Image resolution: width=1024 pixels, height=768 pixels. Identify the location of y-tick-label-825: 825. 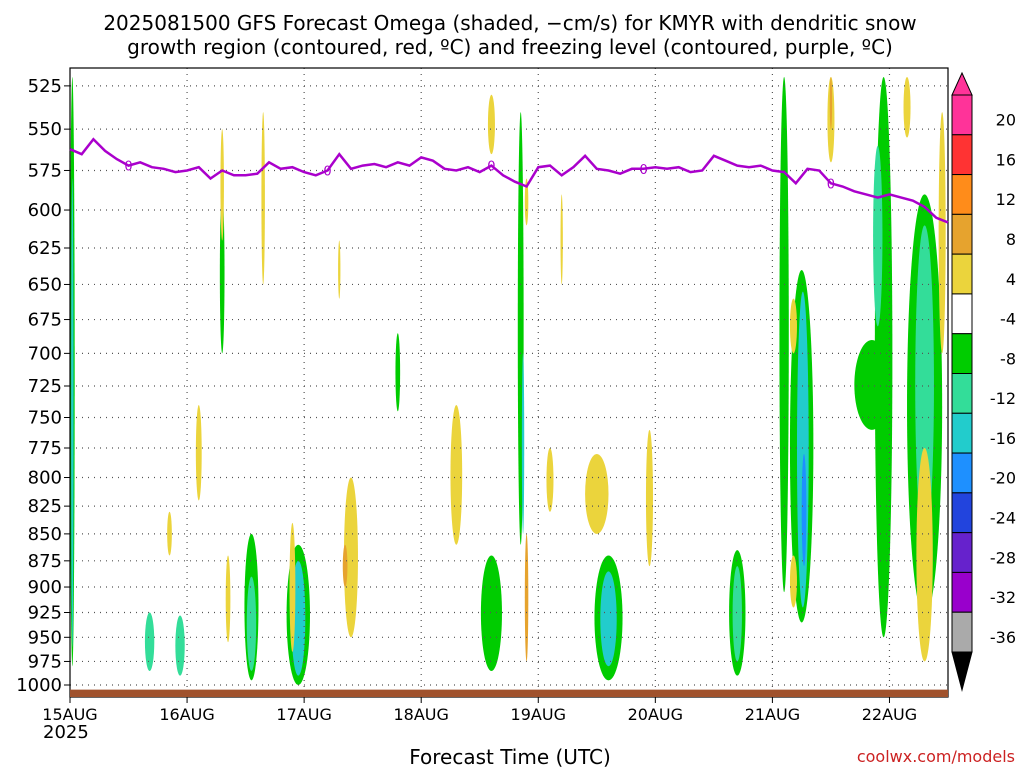
(45, 506).